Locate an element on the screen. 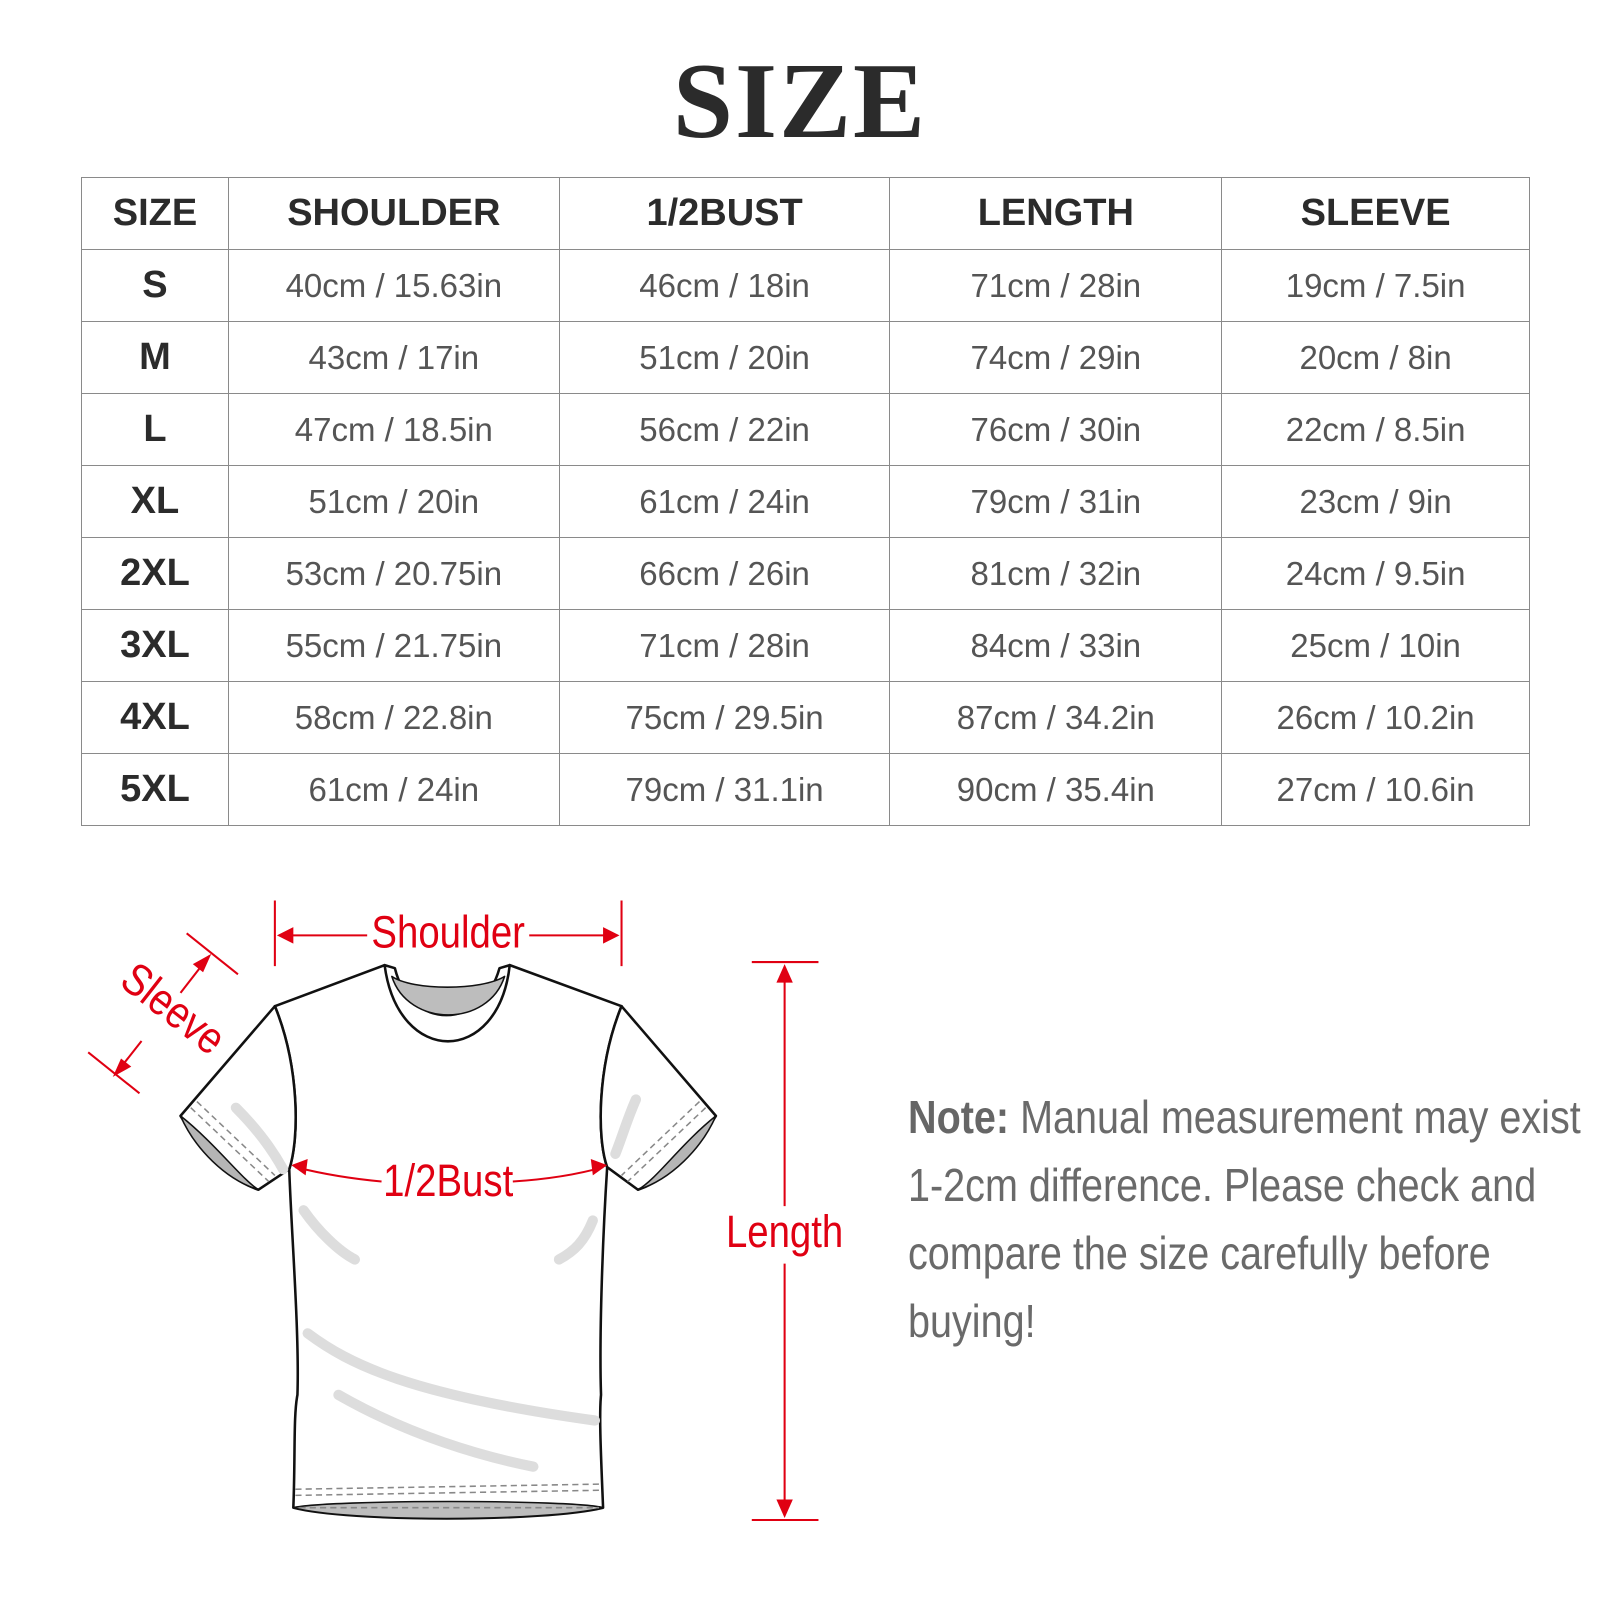  measurement-cell: 20cm / 8in is located at coordinates (1375, 357).